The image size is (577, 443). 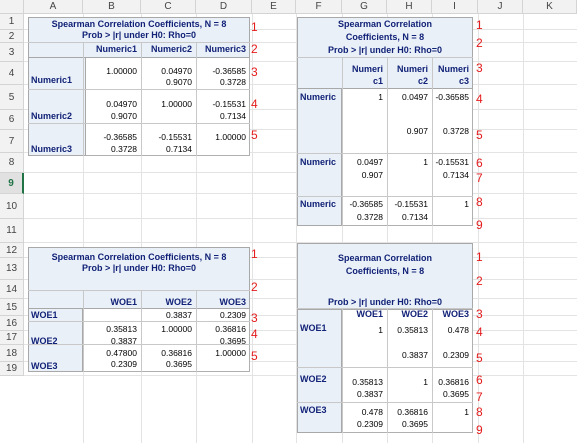 What do you see at coordinates (425, 162) in the screenshot?
I see `table2-coef-r2c2: 1` at bounding box center [425, 162].